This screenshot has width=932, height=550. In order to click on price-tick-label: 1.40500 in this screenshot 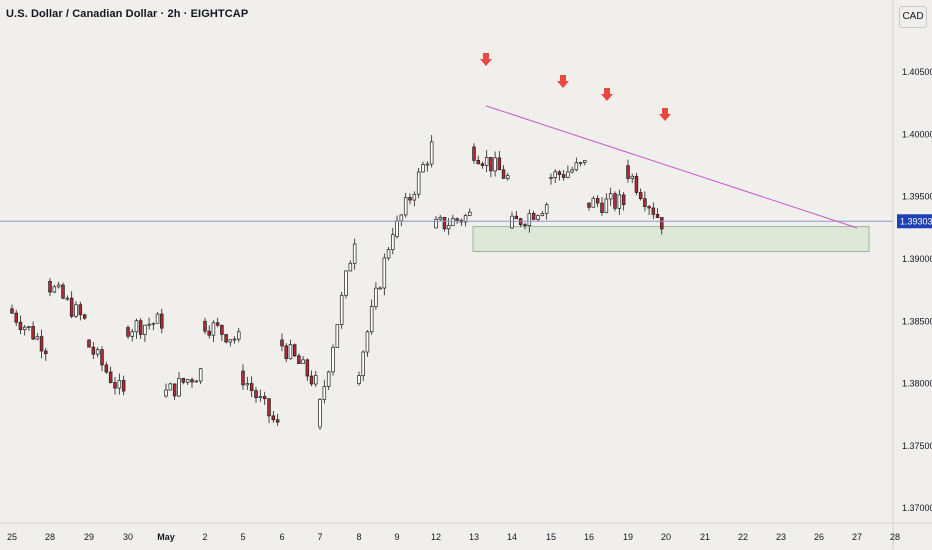, I will do `click(917, 72)`.